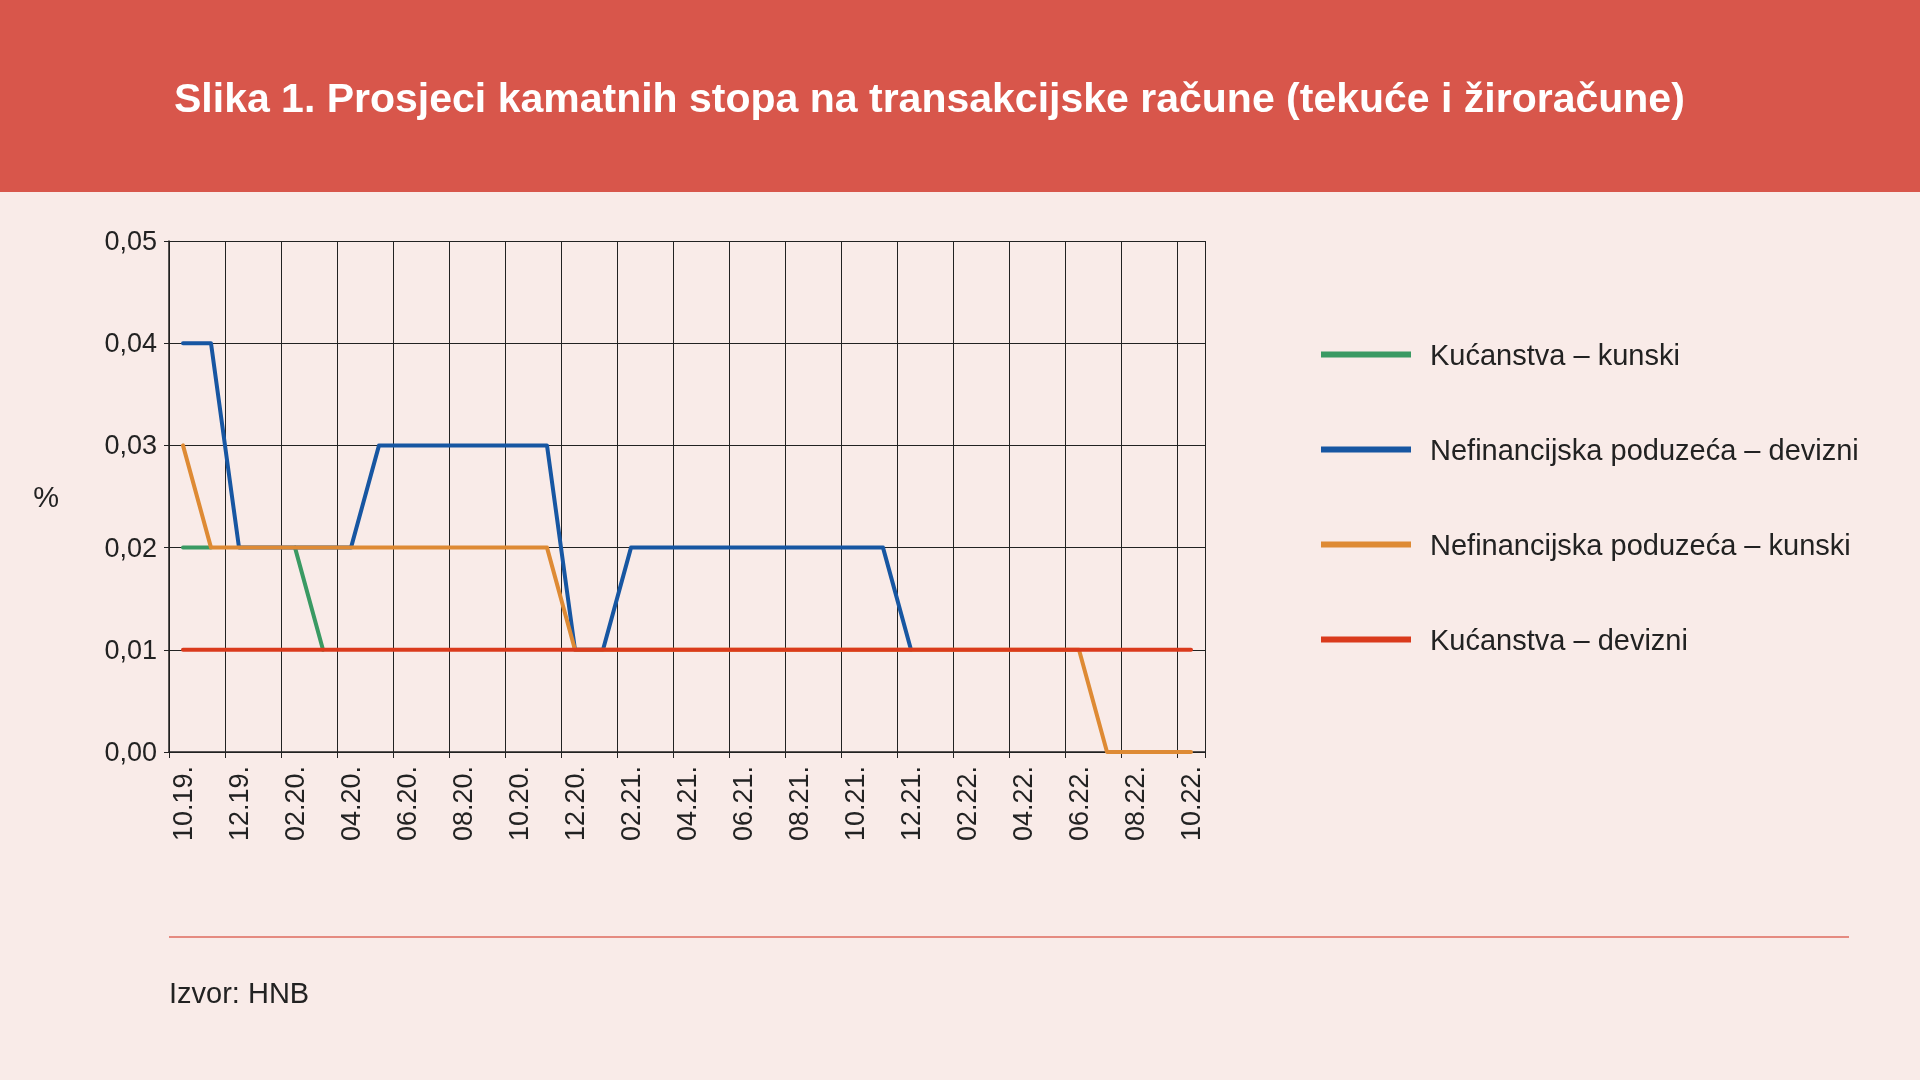  I want to click on y-tick-label: 0,03, so click(130, 445).